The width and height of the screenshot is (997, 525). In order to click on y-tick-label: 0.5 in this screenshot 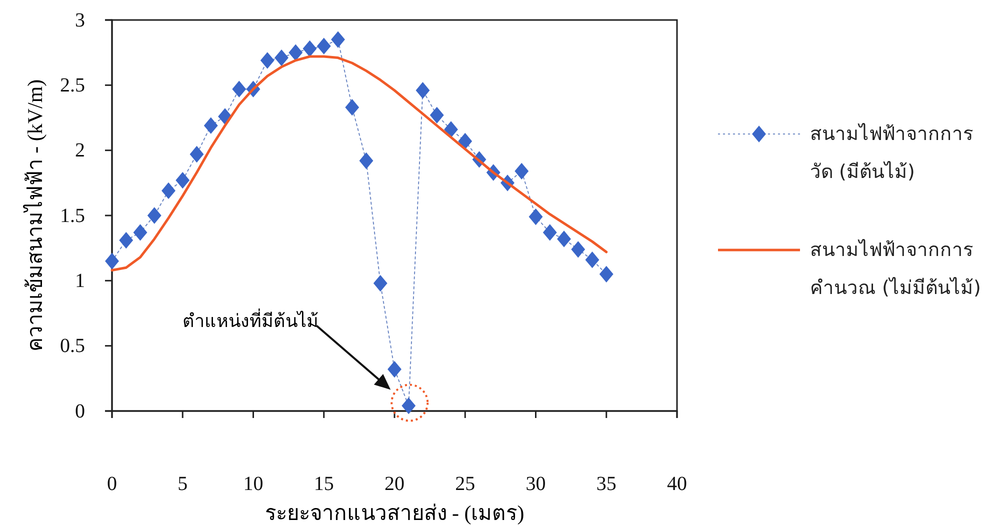, I will do `click(72, 346)`.